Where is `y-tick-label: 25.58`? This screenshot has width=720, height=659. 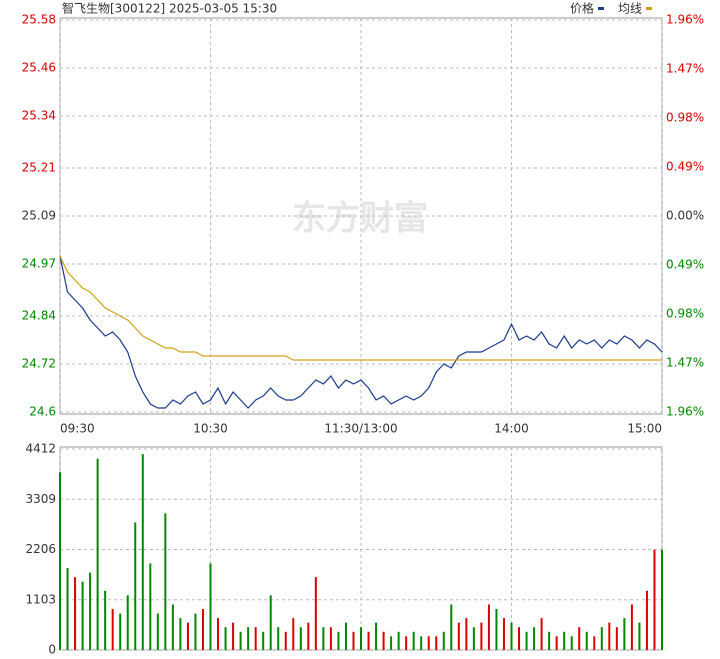 y-tick-label: 25.58 is located at coordinates (39, 20).